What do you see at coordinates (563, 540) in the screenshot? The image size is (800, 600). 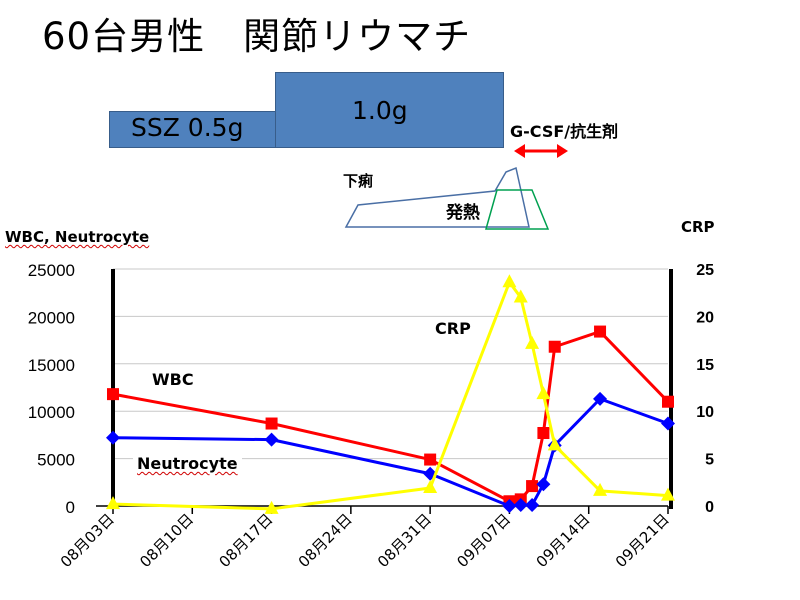 I see `x-tick-label: 09月14日` at bounding box center [563, 540].